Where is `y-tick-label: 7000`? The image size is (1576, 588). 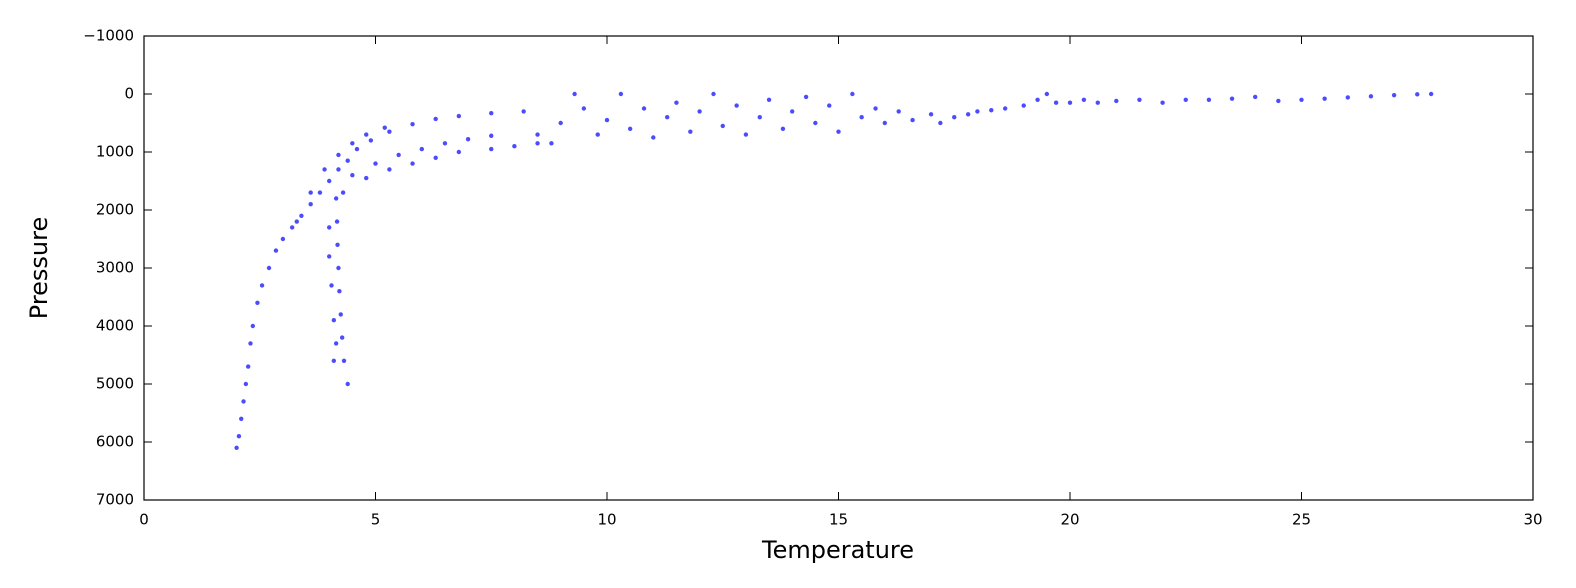 y-tick-label: 7000 is located at coordinates (115, 500).